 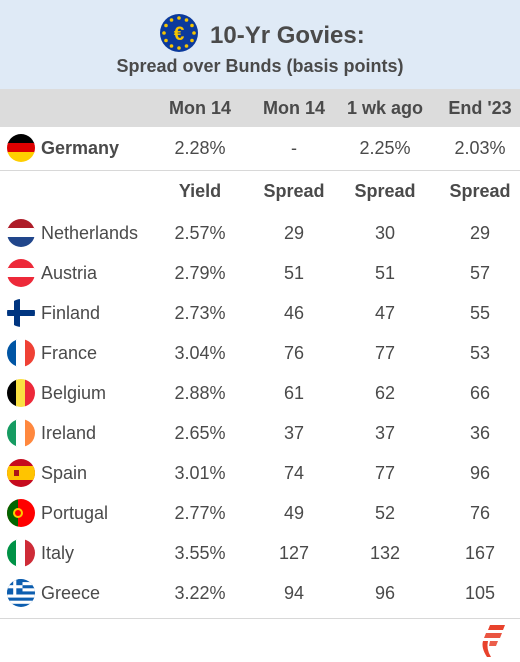 What do you see at coordinates (480, 273) in the screenshot?
I see `spread-cell: 57` at bounding box center [480, 273].